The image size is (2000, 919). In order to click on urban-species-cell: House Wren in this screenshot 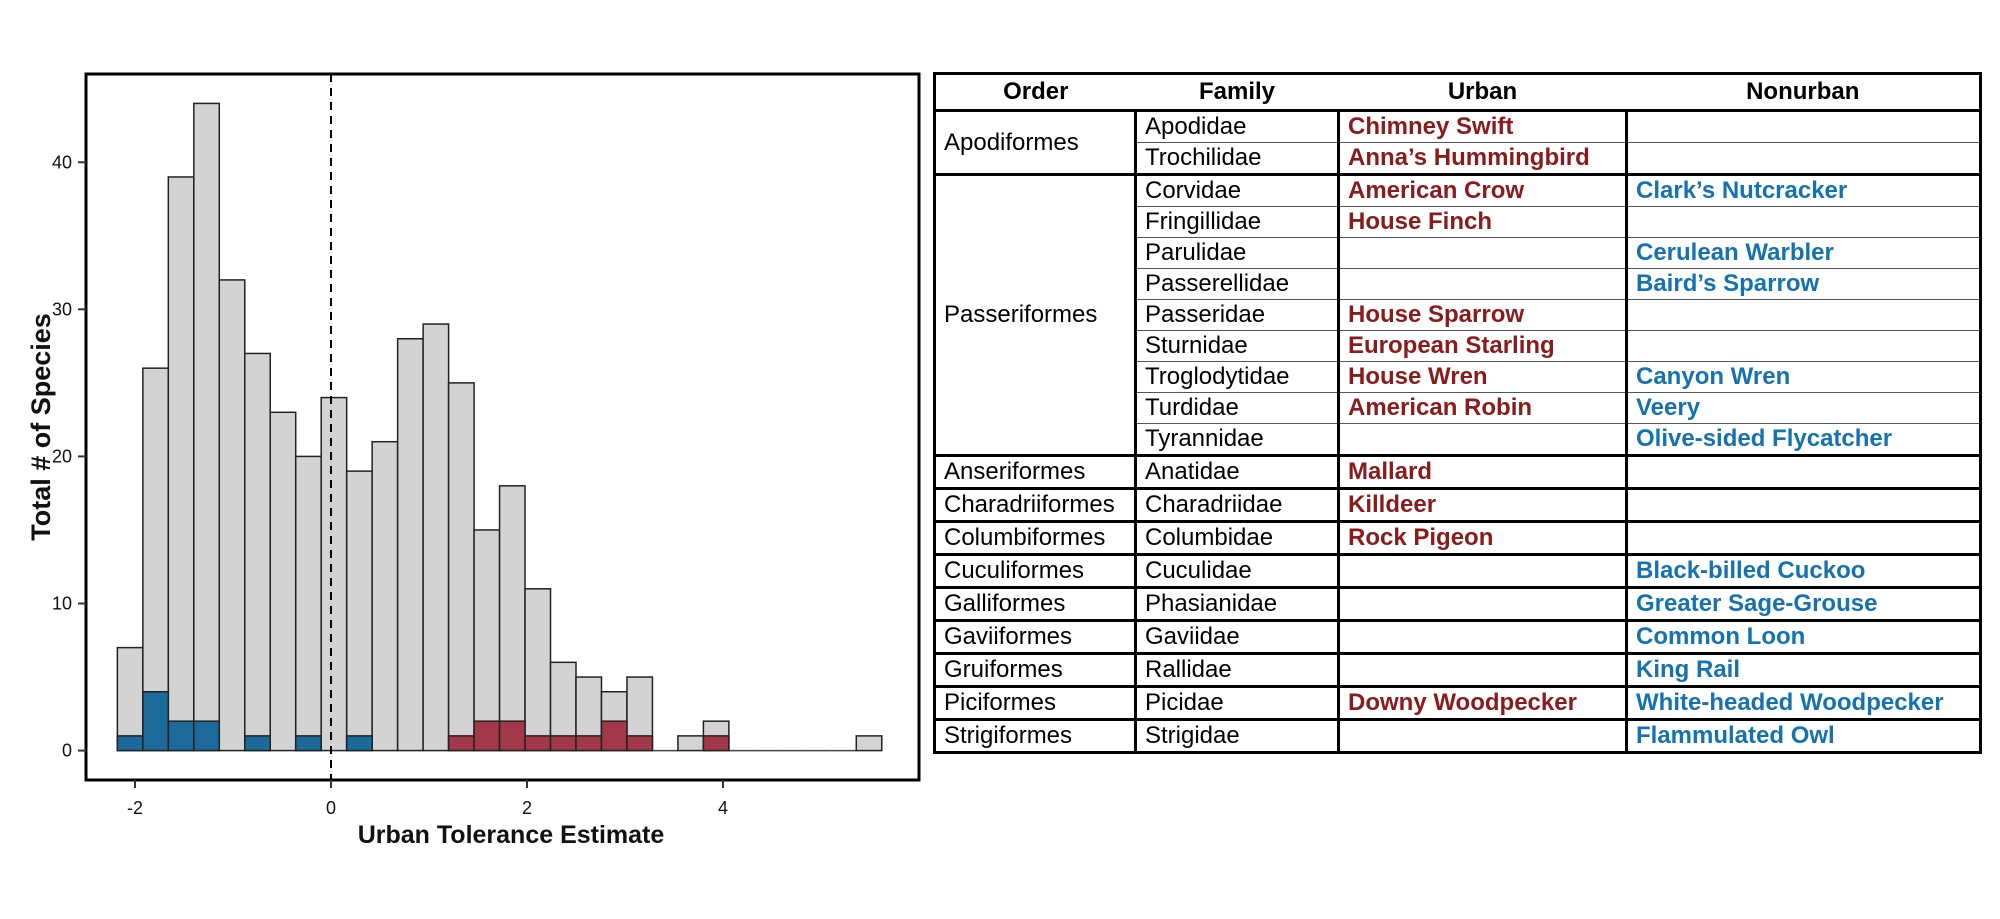, I will do `click(1482, 377)`.